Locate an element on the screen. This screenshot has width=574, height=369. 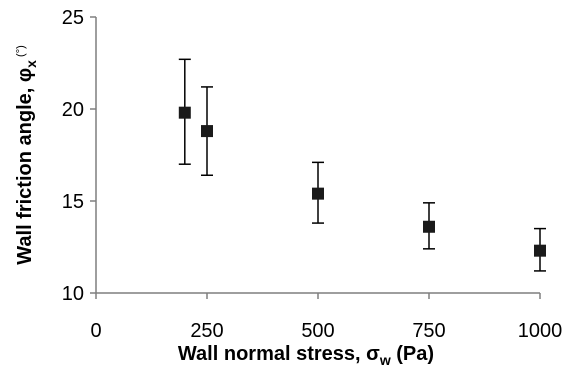
x-axis-title: Wall normal stress, σw (Pa) is located at coordinates (306, 355).